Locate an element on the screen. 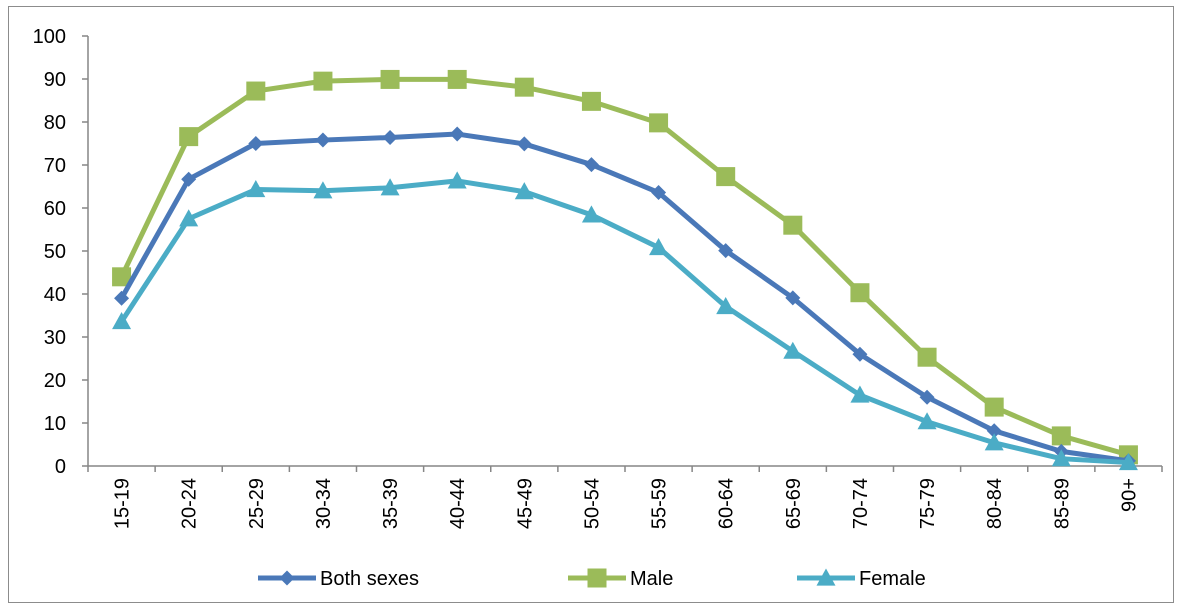  x-tick-label: 70-74 is located at coordinates (861, 503).